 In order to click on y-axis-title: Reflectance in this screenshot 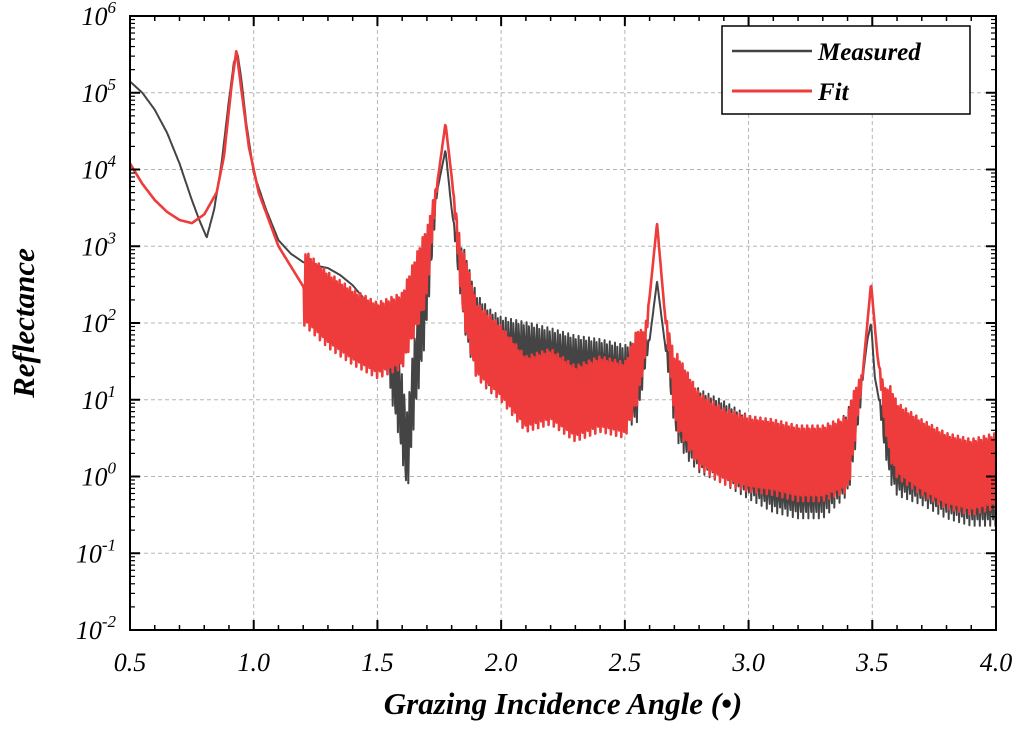, I will do `click(23, 323)`.